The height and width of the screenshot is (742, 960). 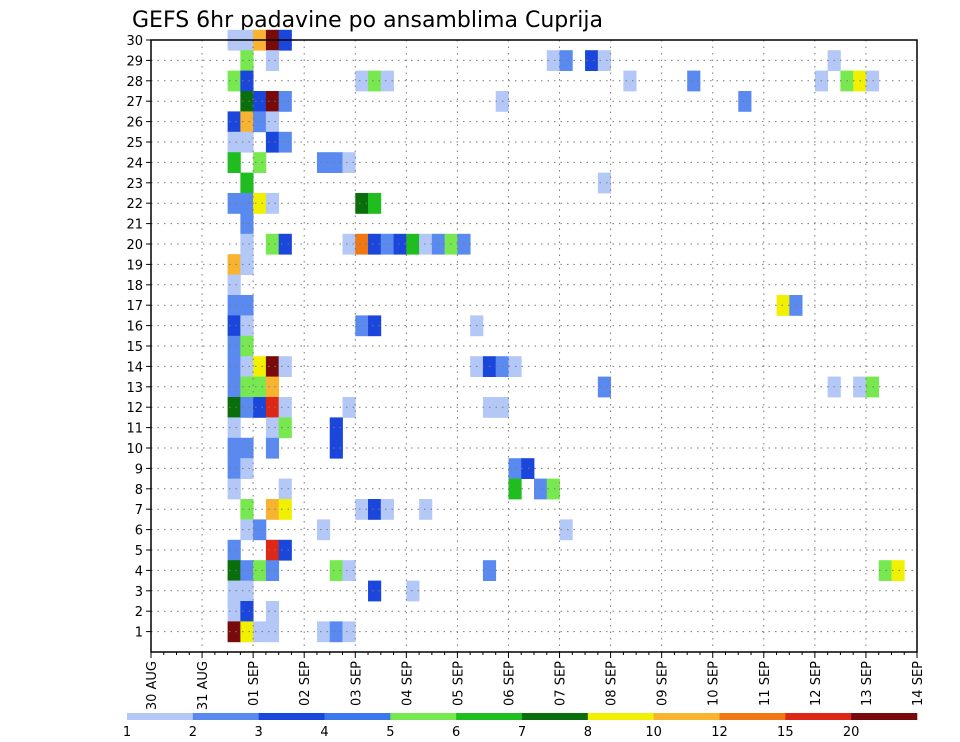 What do you see at coordinates (375, 81) in the screenshot?
I see `cell-ens28-t17` at bounding box center [375, 81].